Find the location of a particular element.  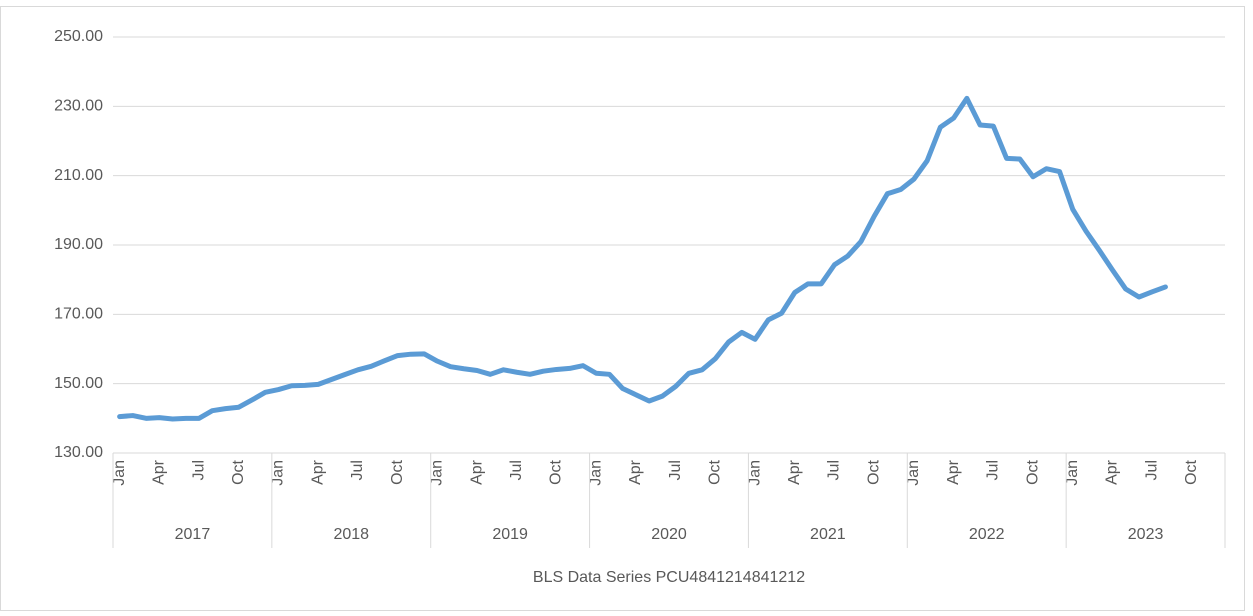

y-tick-label: 250.00 is located at coordinates (78, 36).